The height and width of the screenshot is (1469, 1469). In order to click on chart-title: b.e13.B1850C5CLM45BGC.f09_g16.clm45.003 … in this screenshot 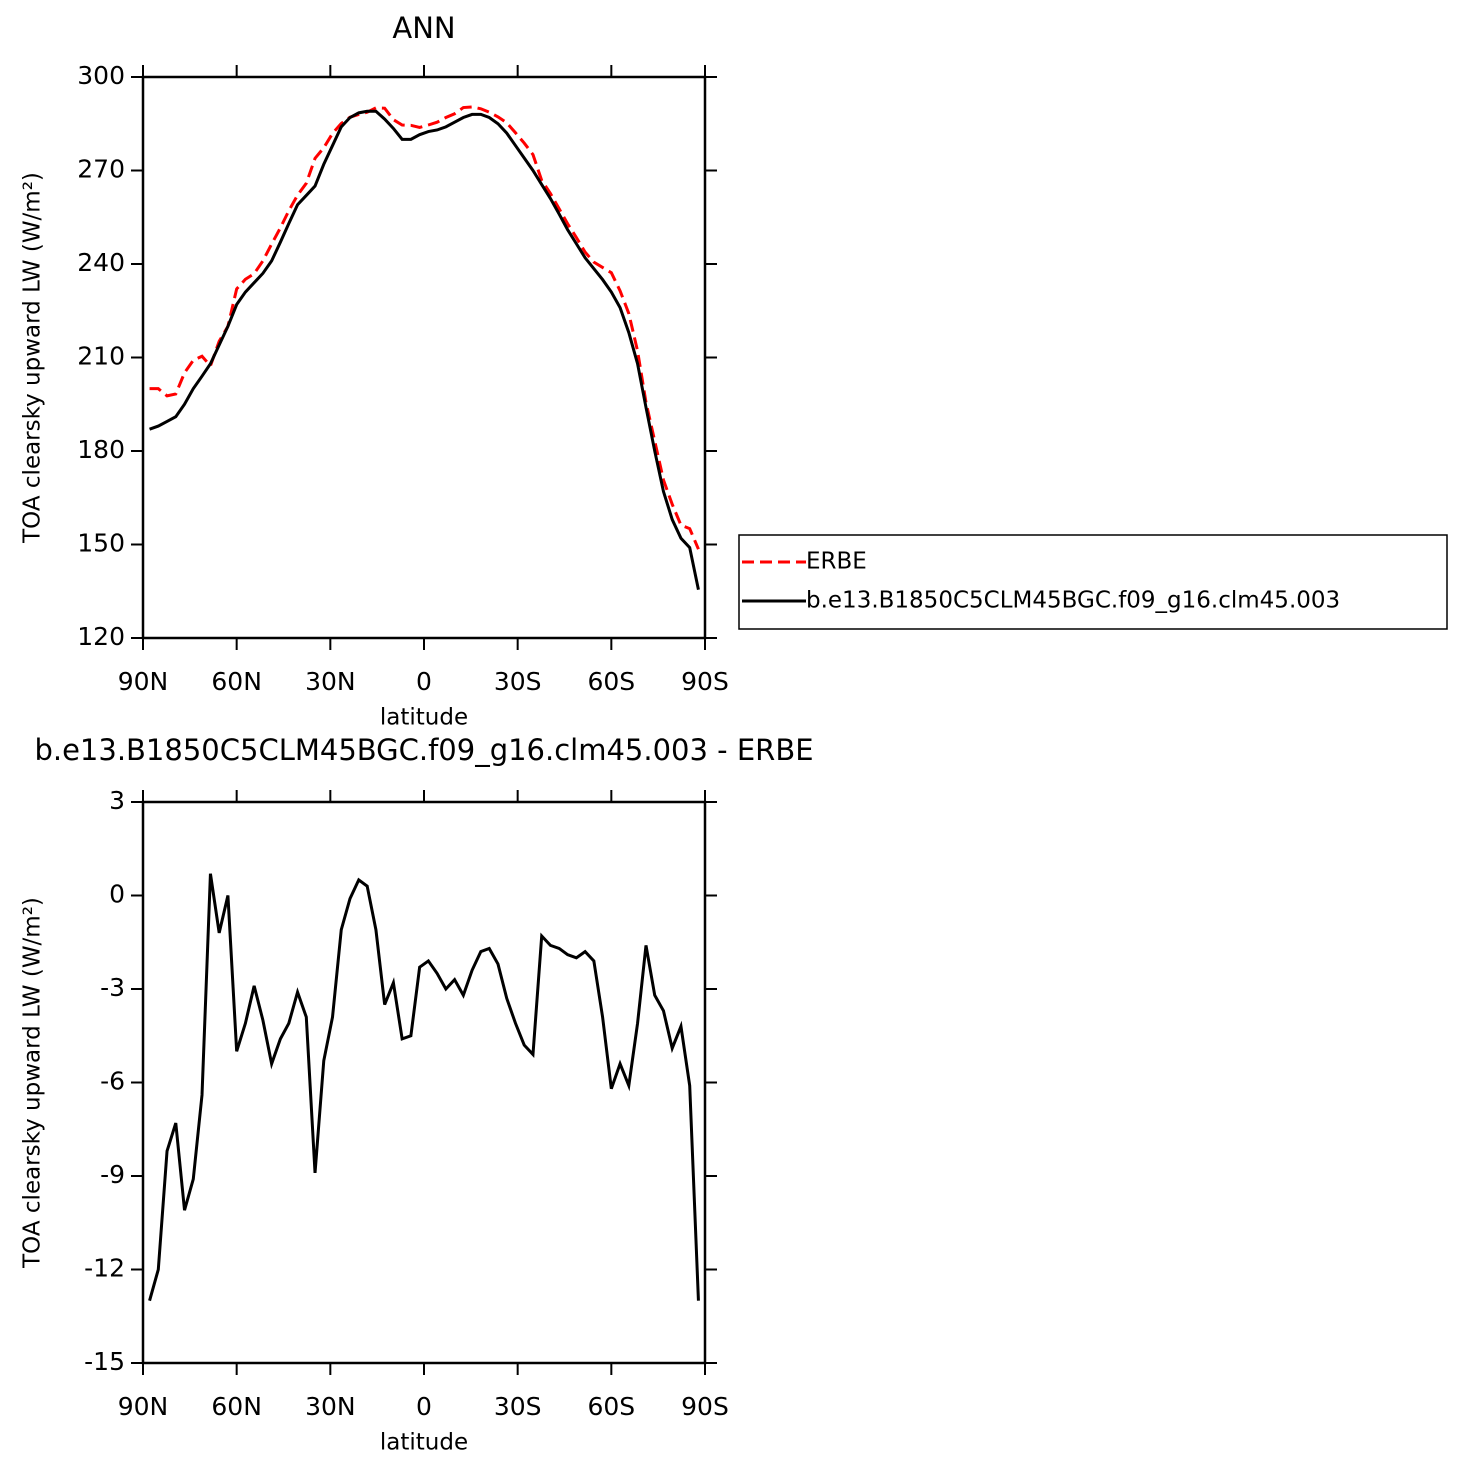, I will do `click(423, 750)`.